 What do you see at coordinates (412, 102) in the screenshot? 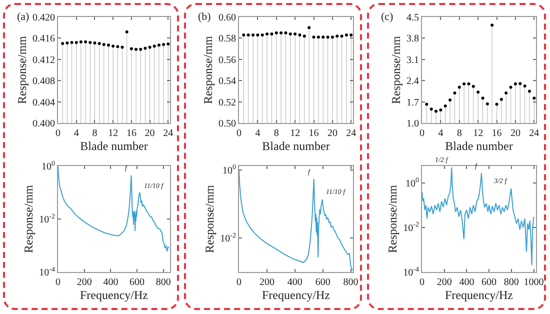
I see `y-tick-label: 1.7` at bounding box center [412, 102].